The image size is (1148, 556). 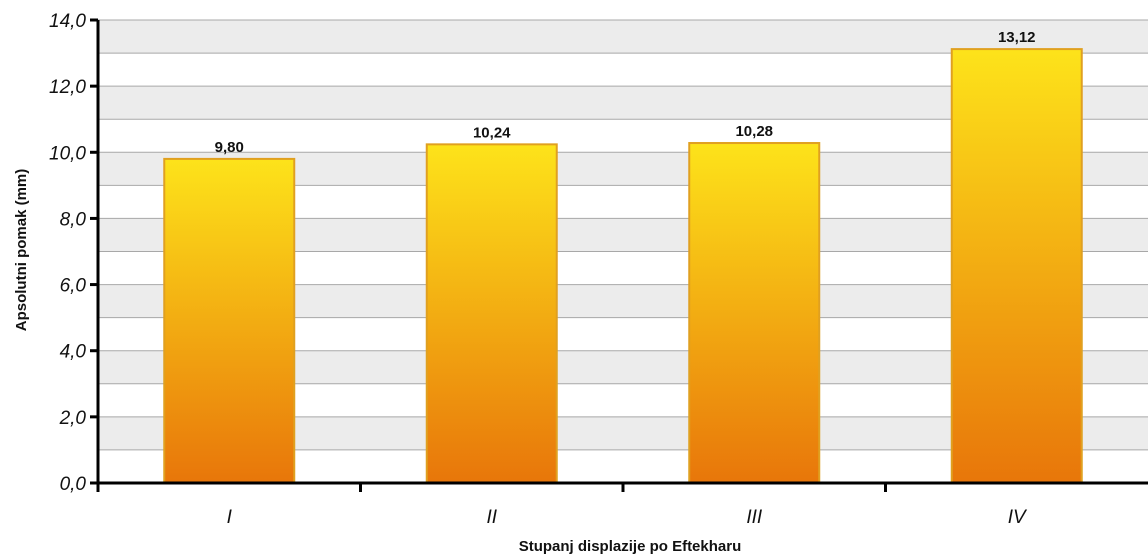 What do you see at coordinates (229, 147) in the screenshot?
I see `data-label: 9,80` at bounding box center [229, 147].